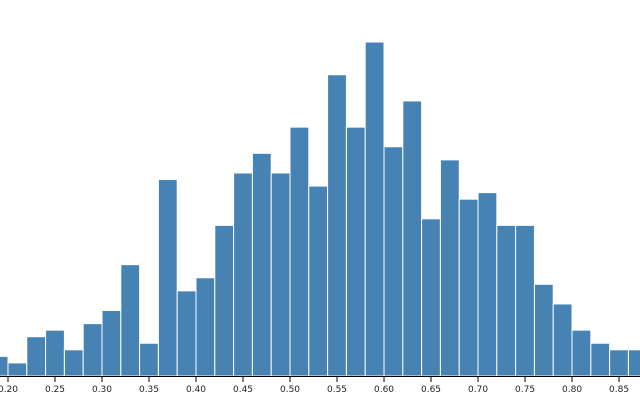 This screenshot has width=640, height=400. I want to click on x-tick-label: 0.25, so click(55, 390).